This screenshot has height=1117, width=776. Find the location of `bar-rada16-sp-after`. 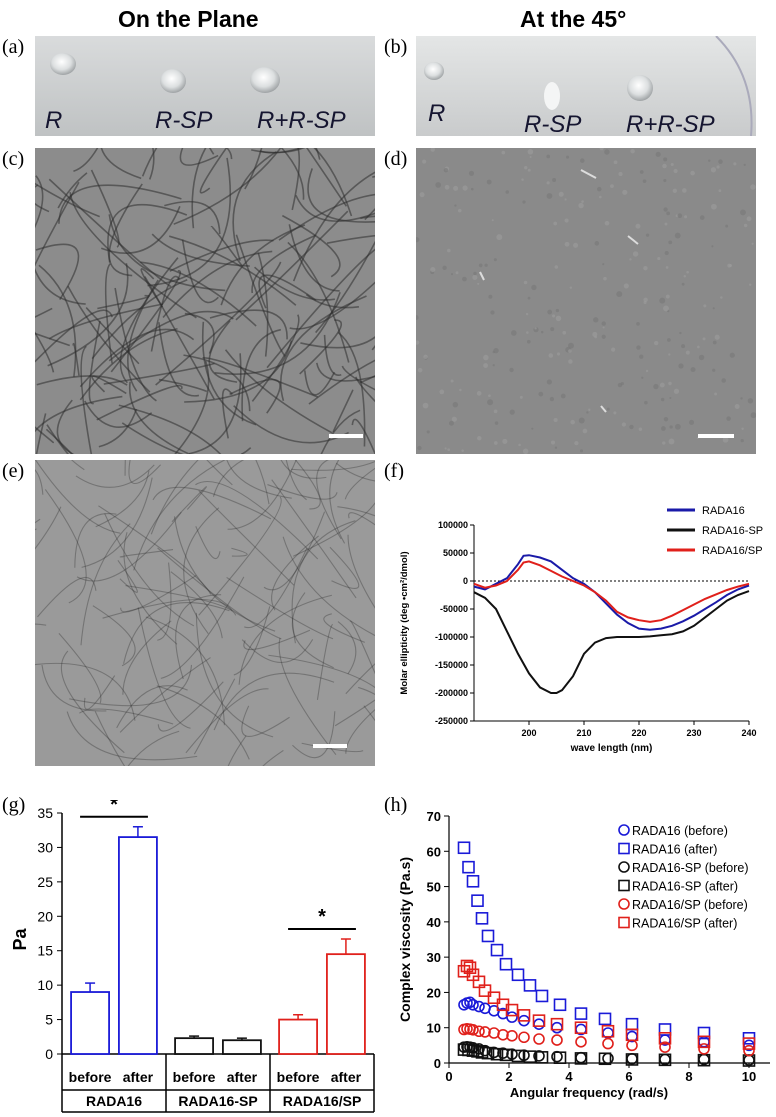

bar-rada16-sp-after is located at coordinates (346, 1004).